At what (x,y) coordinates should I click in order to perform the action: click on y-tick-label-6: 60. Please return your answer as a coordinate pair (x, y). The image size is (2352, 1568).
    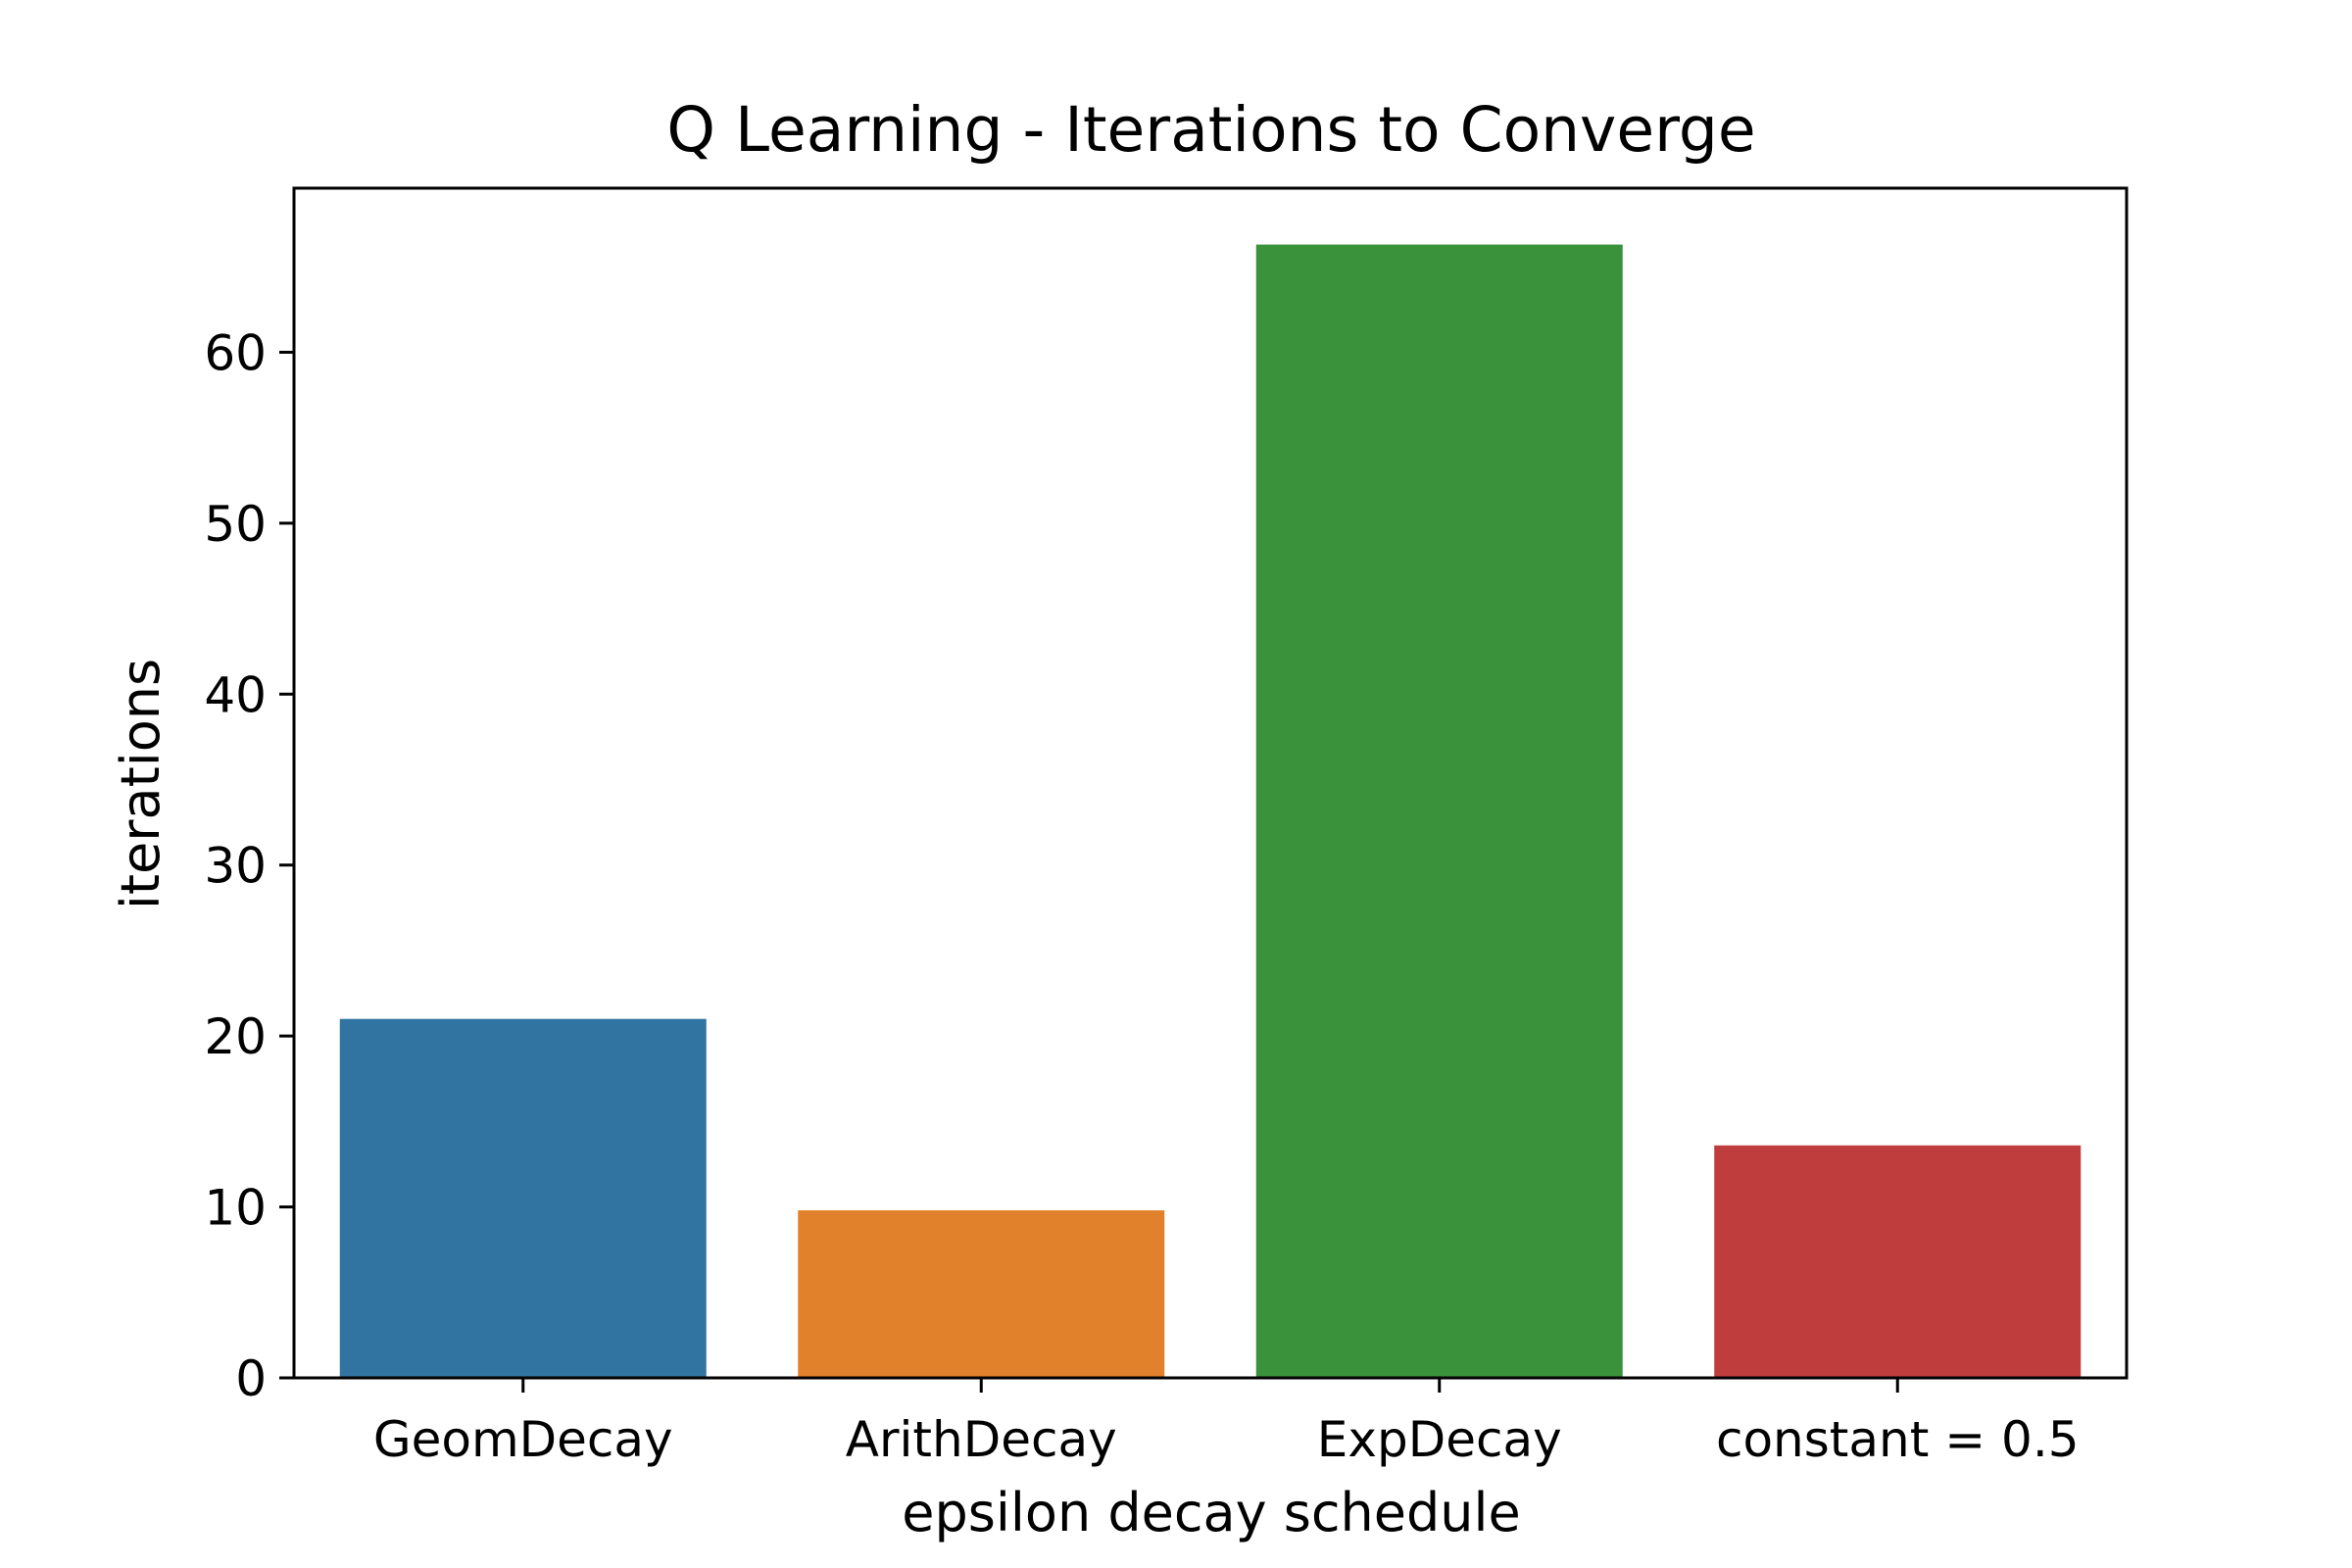
    Looking at the image, I should click on (235, 352).